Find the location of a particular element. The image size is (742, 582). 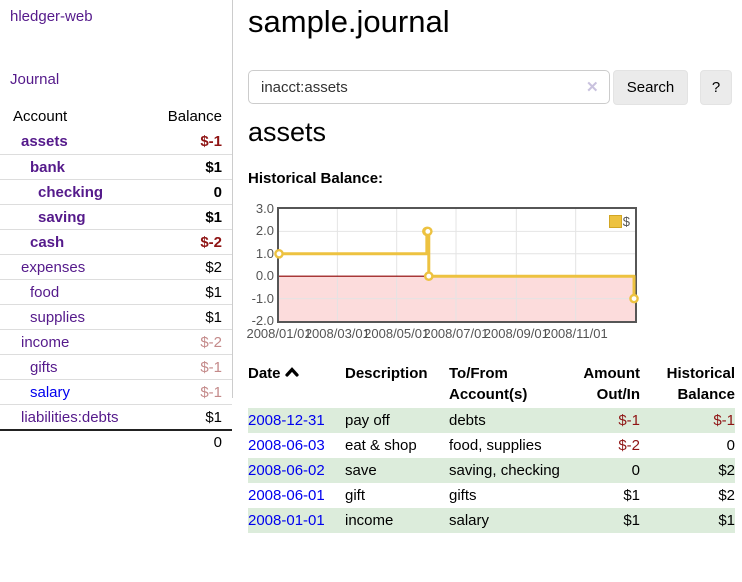

search-input is located at coordinates (429, 87).